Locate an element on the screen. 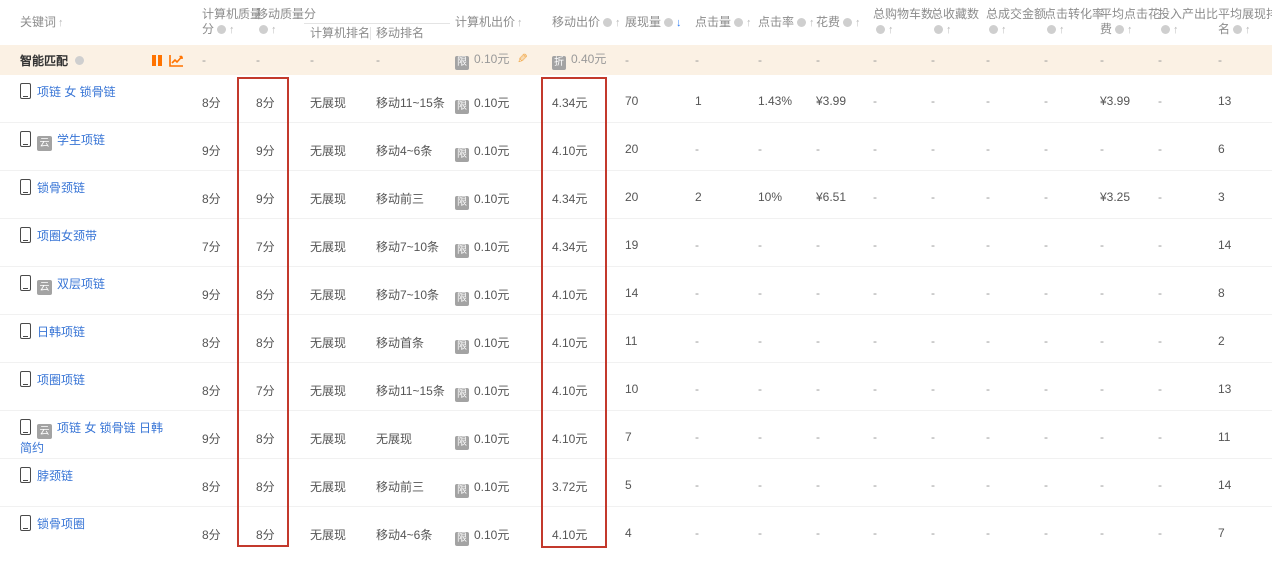  cell-value: 10% is located at coordinates (770, 197).